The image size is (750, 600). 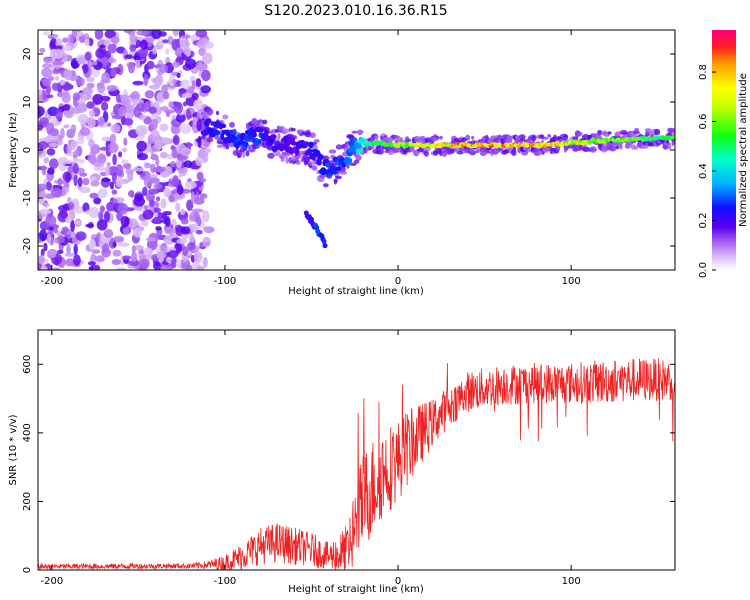 What do you see at coordinates (13, 150) in the screenshot?
I see `spectrogram-y-label: Frequency (Hz)` at bounding box center [13, 150].